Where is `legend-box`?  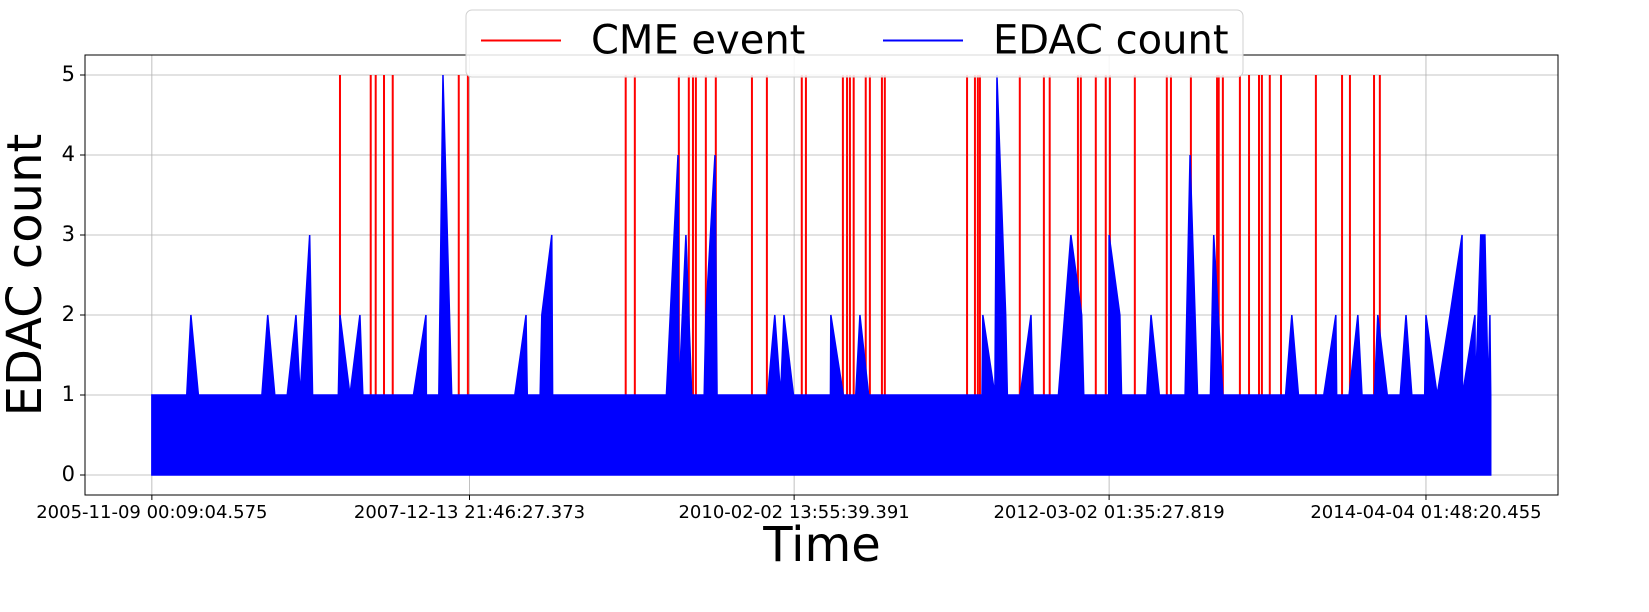
legend-box is located at coordinates (854, 43).